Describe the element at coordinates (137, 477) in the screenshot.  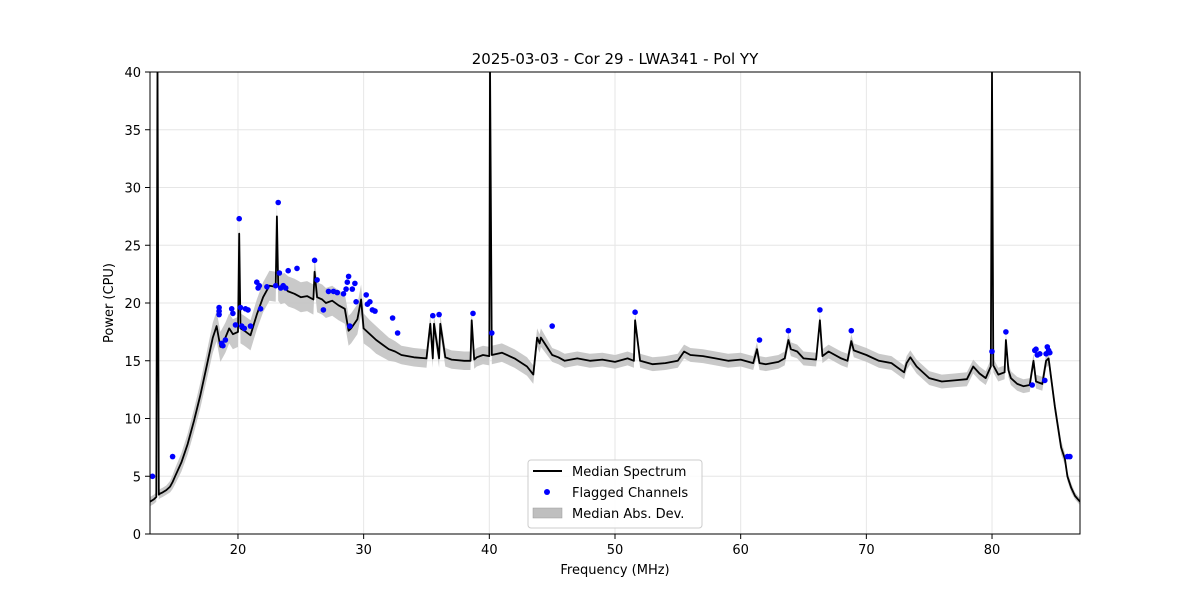
I see `y-tick-label: 5` at that location.